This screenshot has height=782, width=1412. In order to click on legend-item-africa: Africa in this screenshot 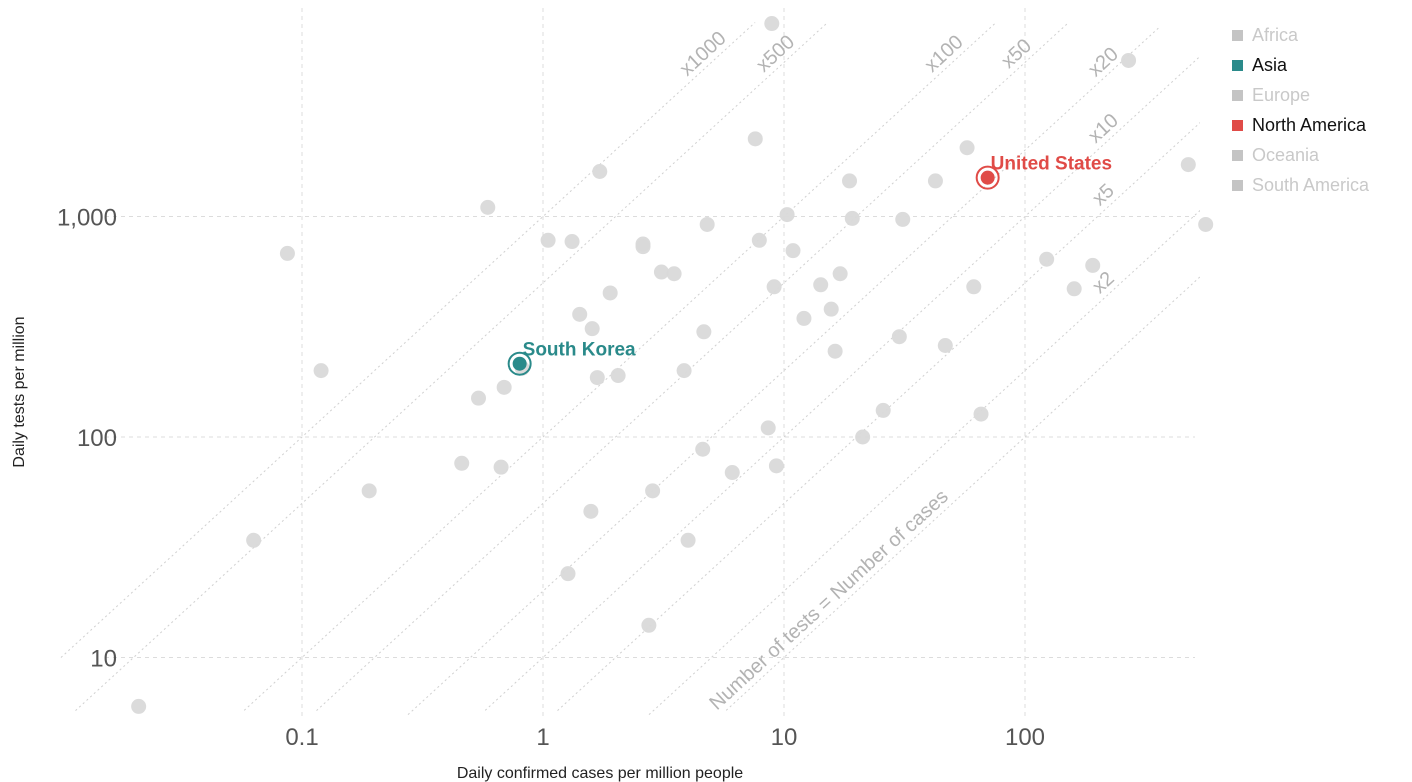, I will do `click(1300, 35)`.